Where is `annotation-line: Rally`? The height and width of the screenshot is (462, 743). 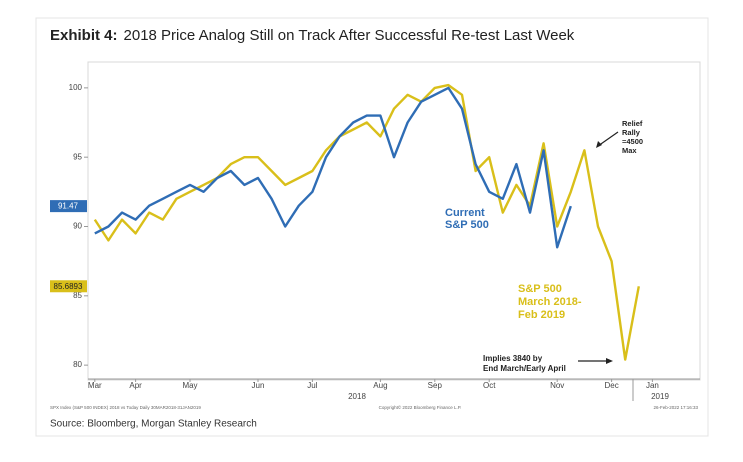 annotation-line: Rally is located at coordinates (631, 132).